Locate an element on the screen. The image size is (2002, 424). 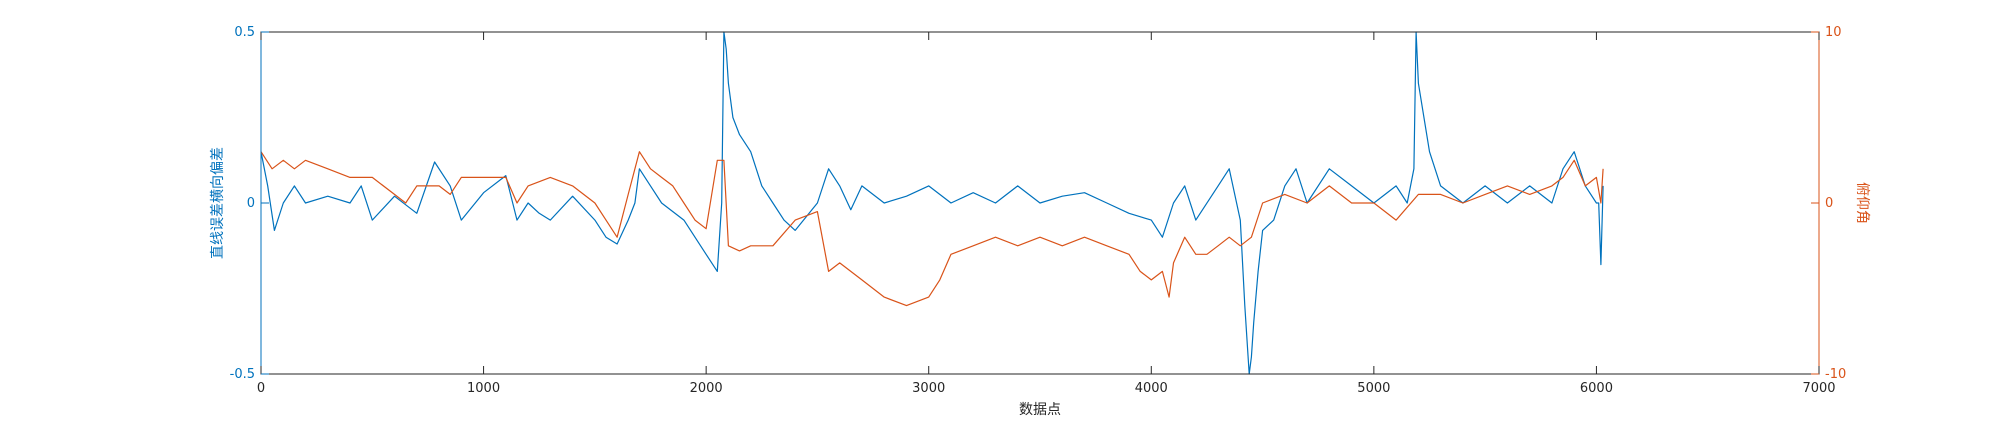
right-y-axis-ticks: -10 0 10 is located at coordinates (1828, 203).